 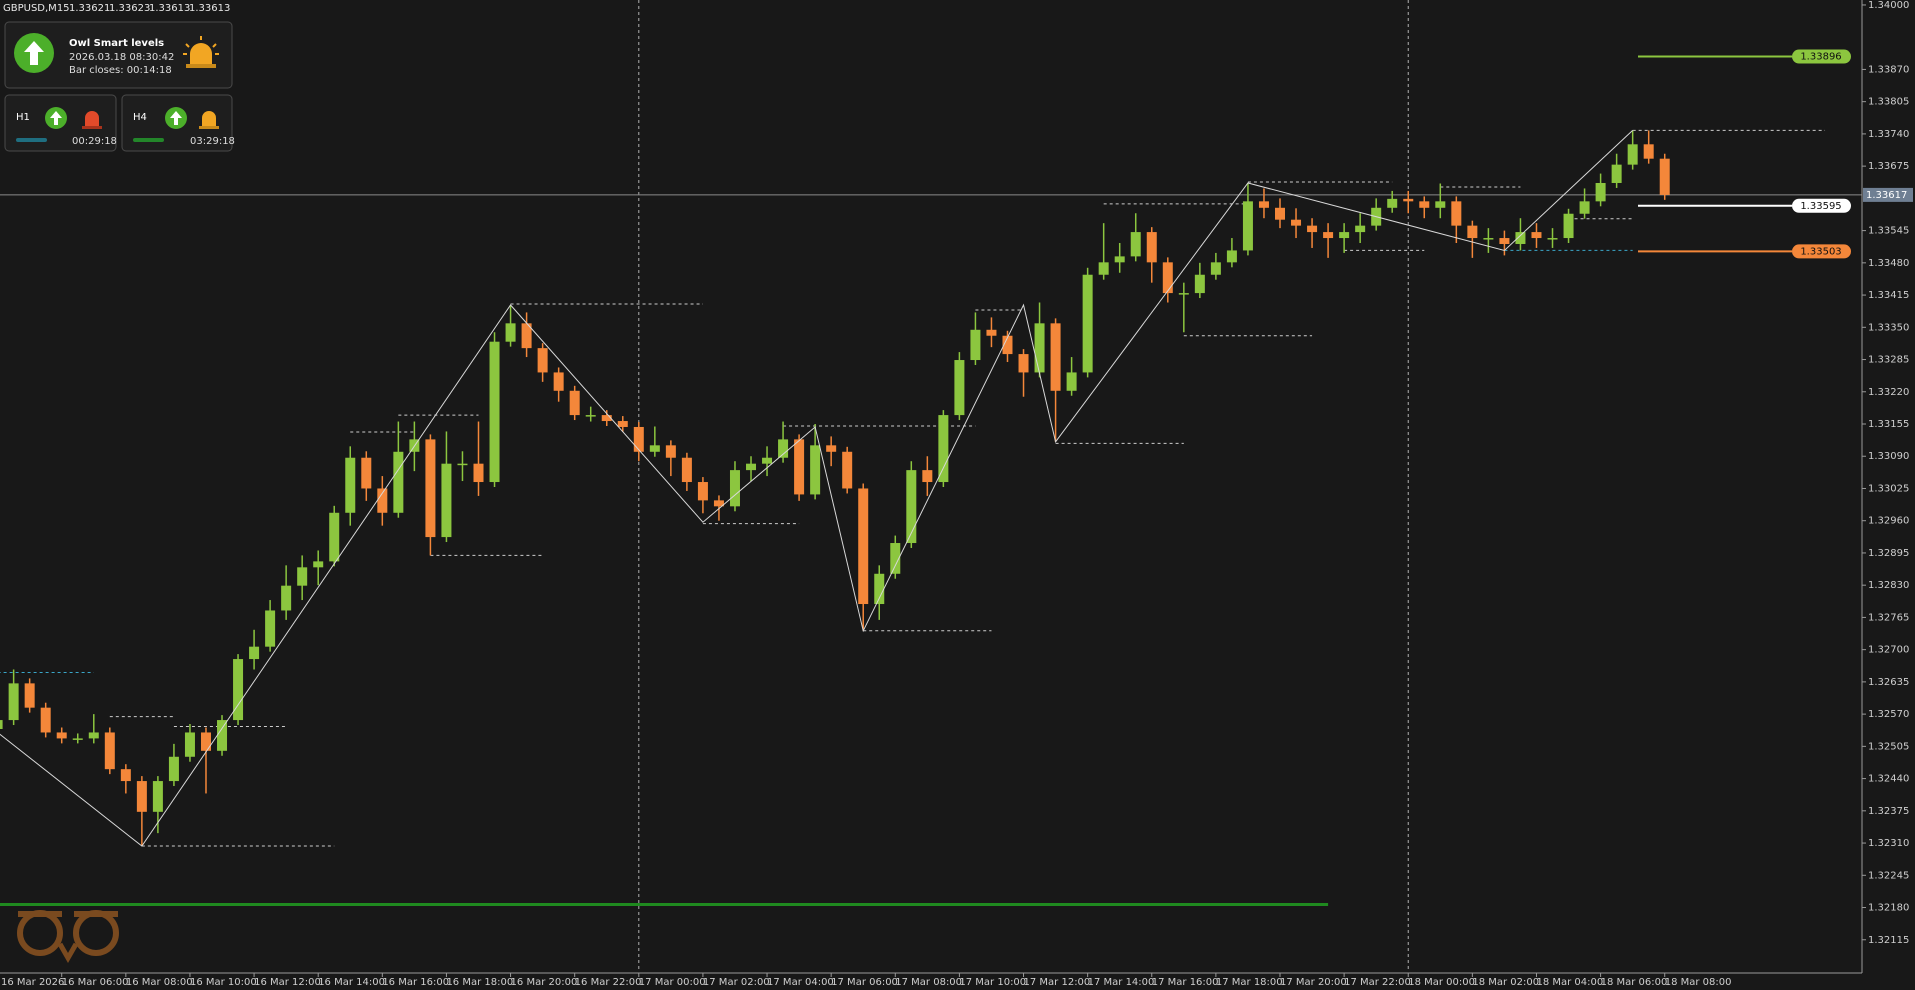 I want to click on y-tick-label: 1.33870, so click(x=1888, y=69).